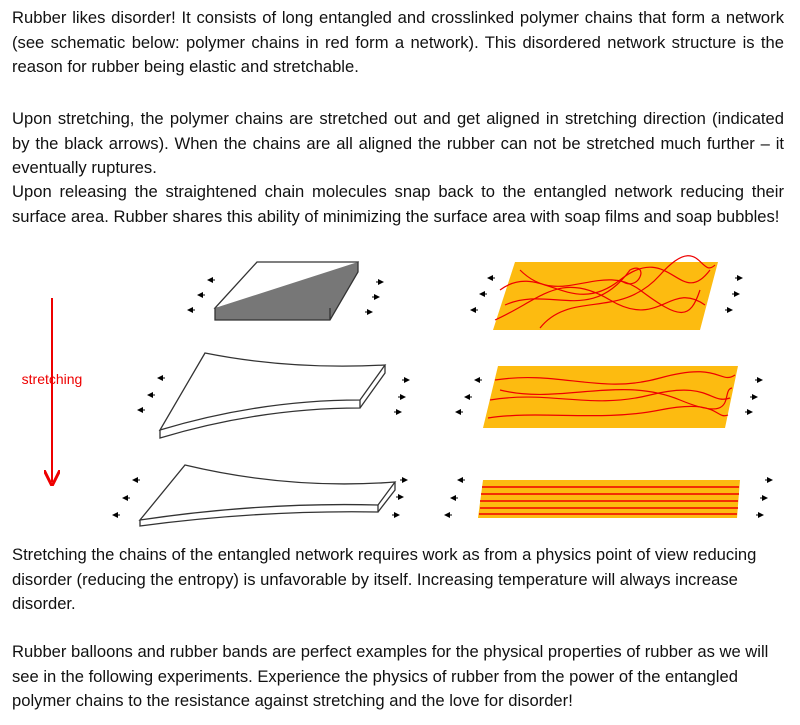 The image size is (800, 725). What do you see at coordinates (52, 379) in the screenshot?
I see `stretching-label: stretching` at bounding box center [52, 379].